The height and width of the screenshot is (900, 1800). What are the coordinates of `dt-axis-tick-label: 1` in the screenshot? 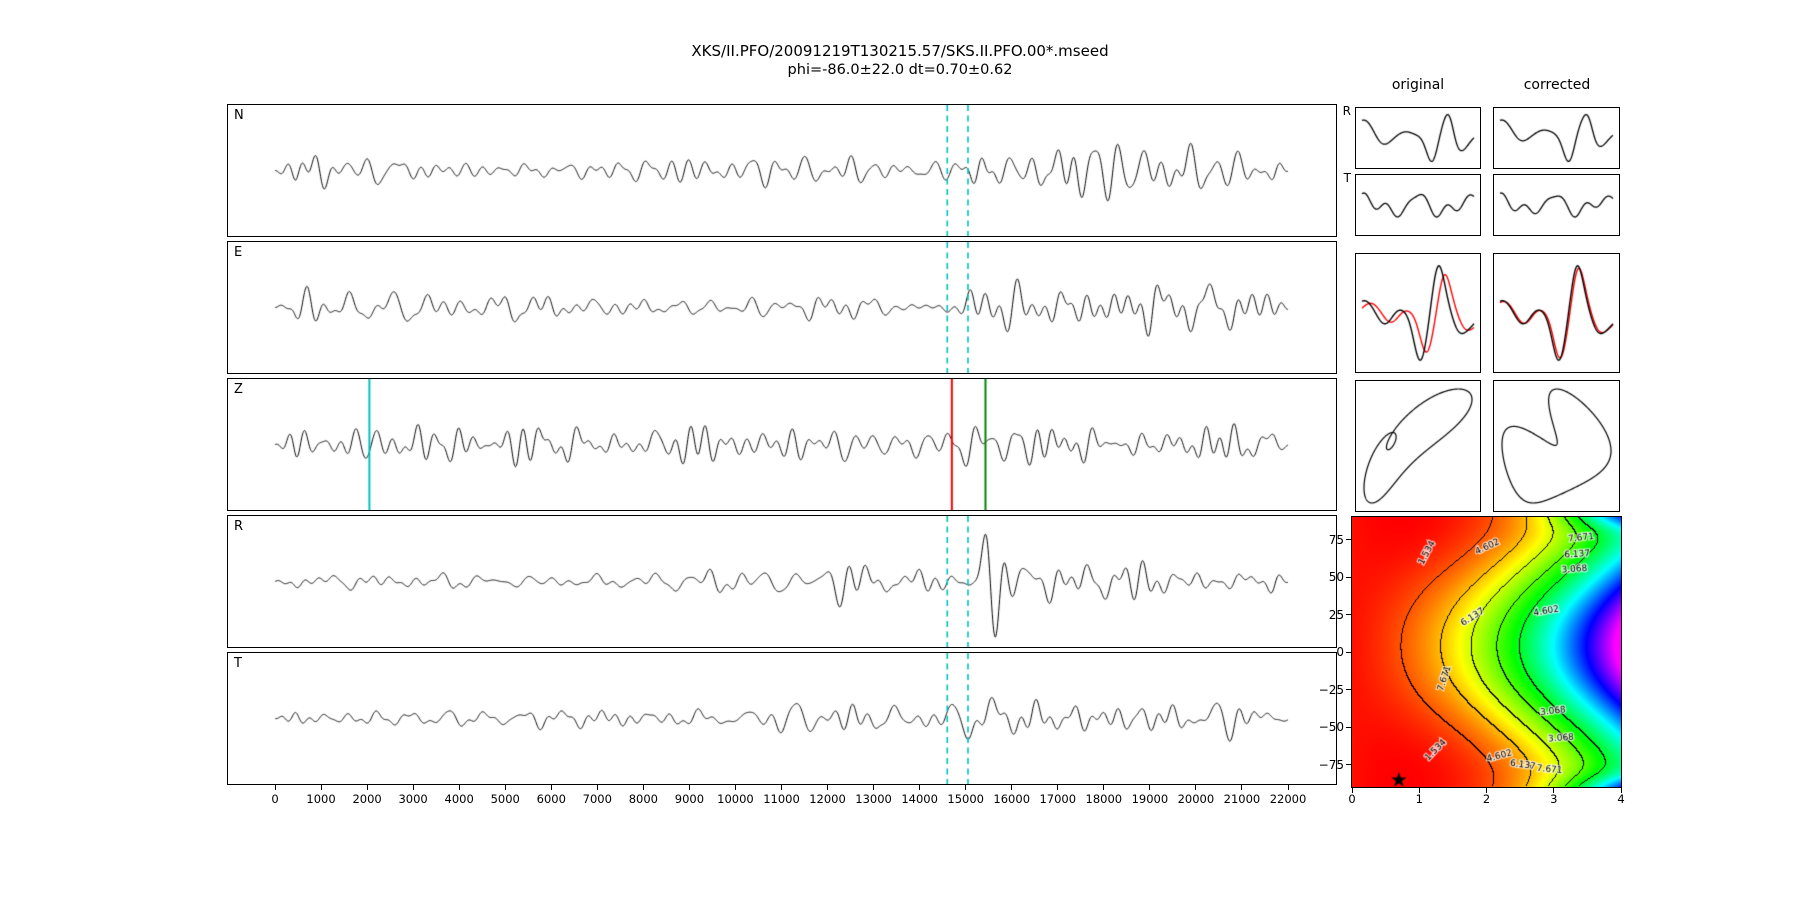 It's located at (1419, 799).